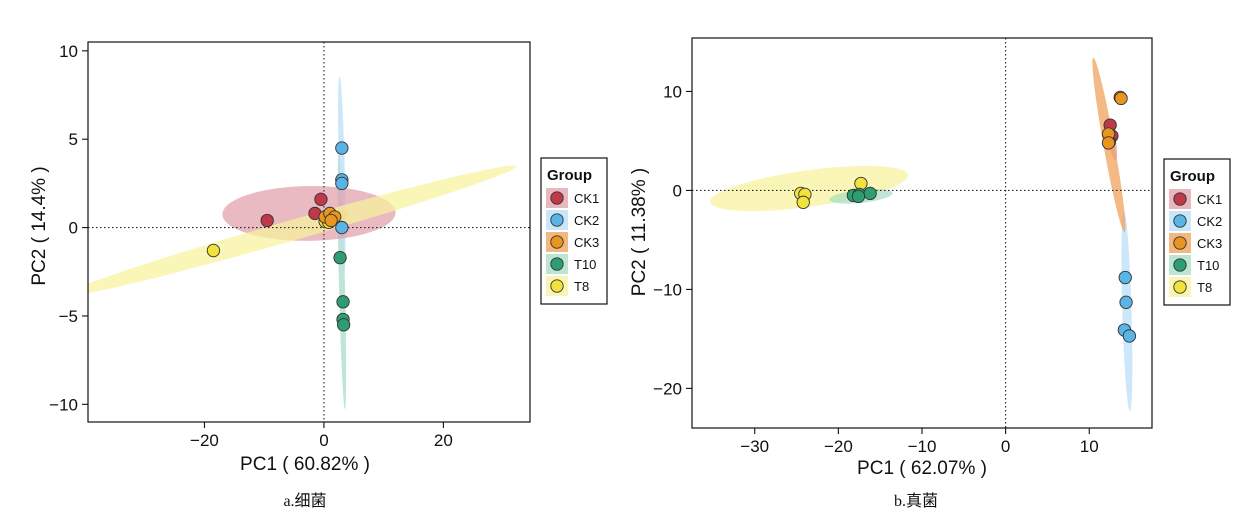 The width and height of the screenshot is (1250, 517). I want to click on panel-b-legend-items: CK1 CK2 CK3 T10 T8, so click(1195, 243).